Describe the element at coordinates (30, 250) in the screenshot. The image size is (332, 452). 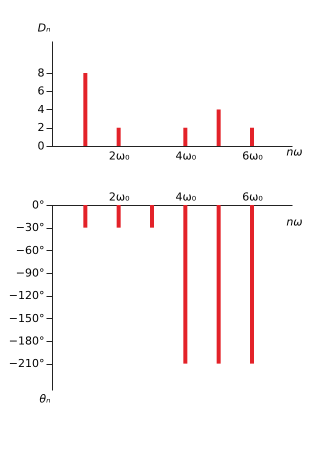
I see `y-tick-label: −60°` at that location.